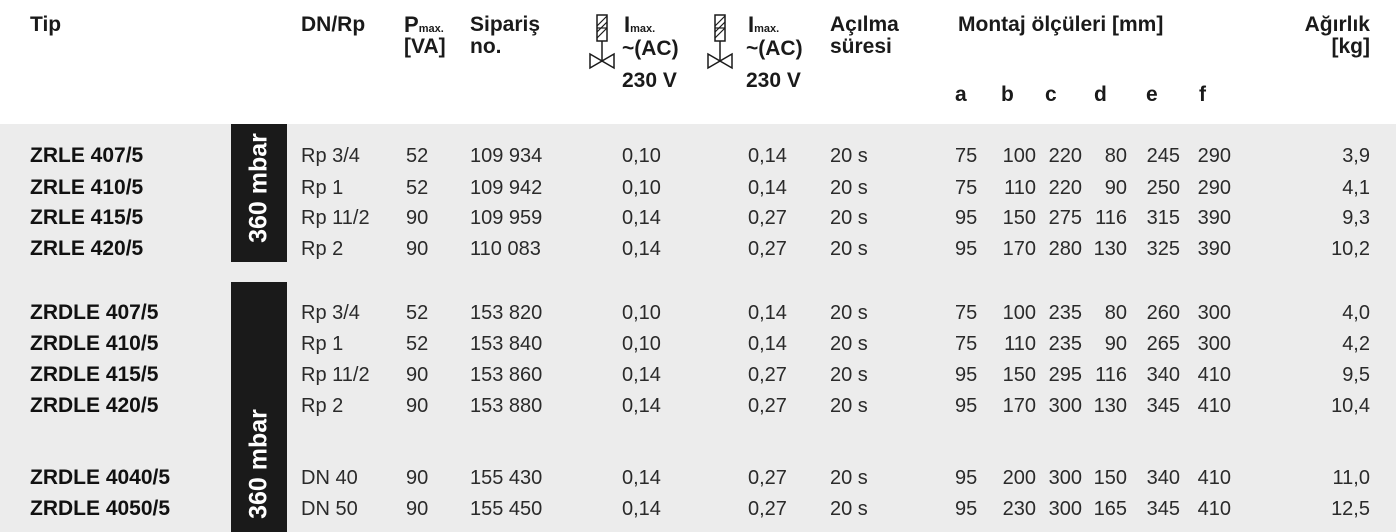  What do you see at coordinates (649, 80) in the screenshot?
I see `header-i1-voltage: 230 V` at bounding box center [649, 80].